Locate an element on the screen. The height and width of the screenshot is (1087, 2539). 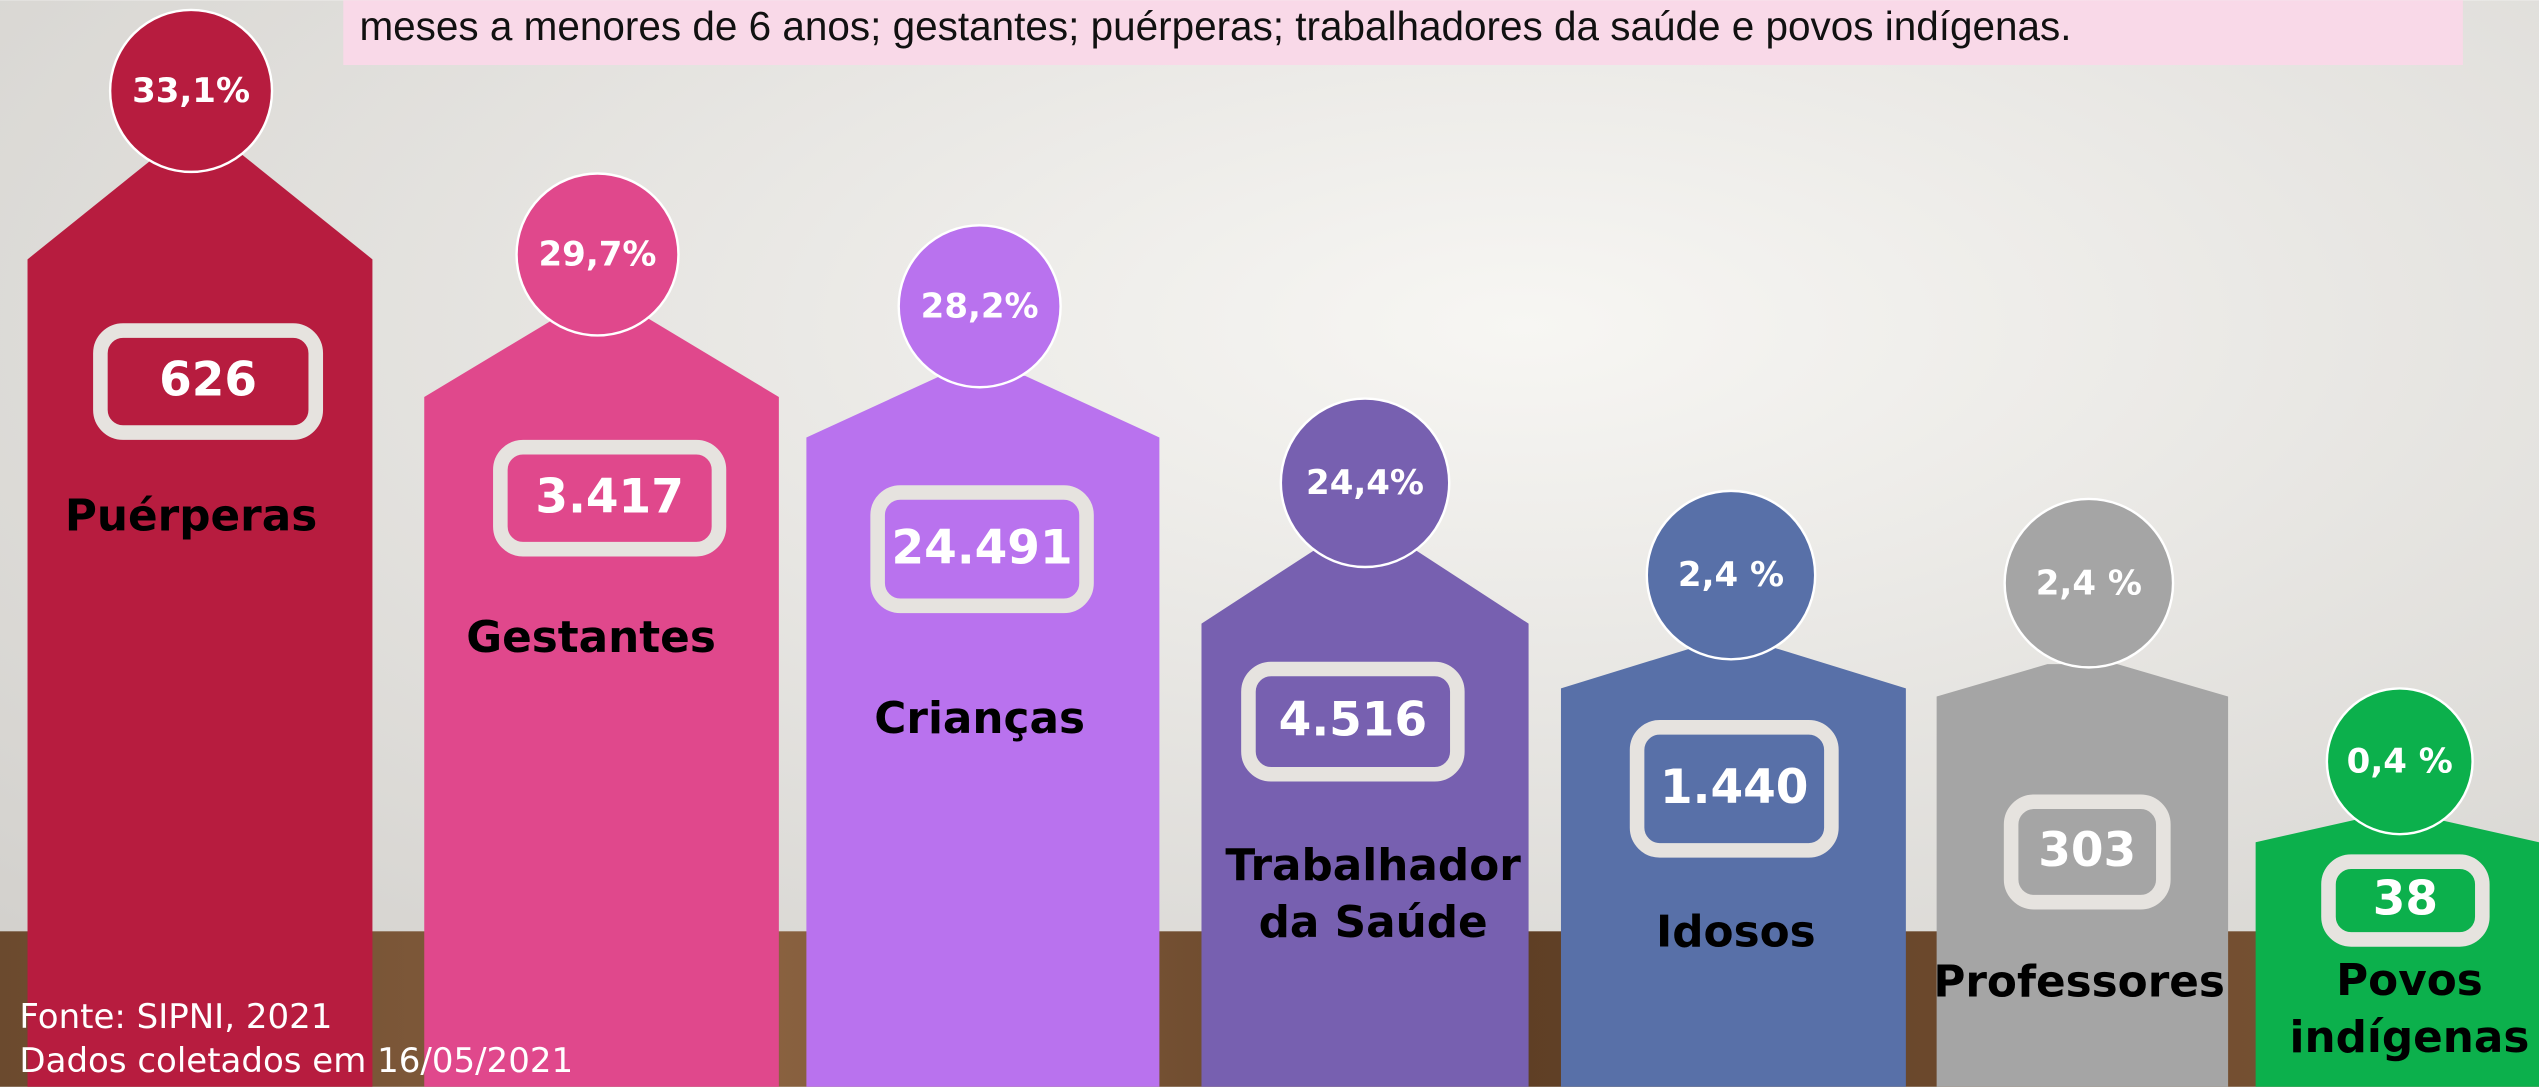
group-label: da Saúde is located at coordinates (1373, 922).